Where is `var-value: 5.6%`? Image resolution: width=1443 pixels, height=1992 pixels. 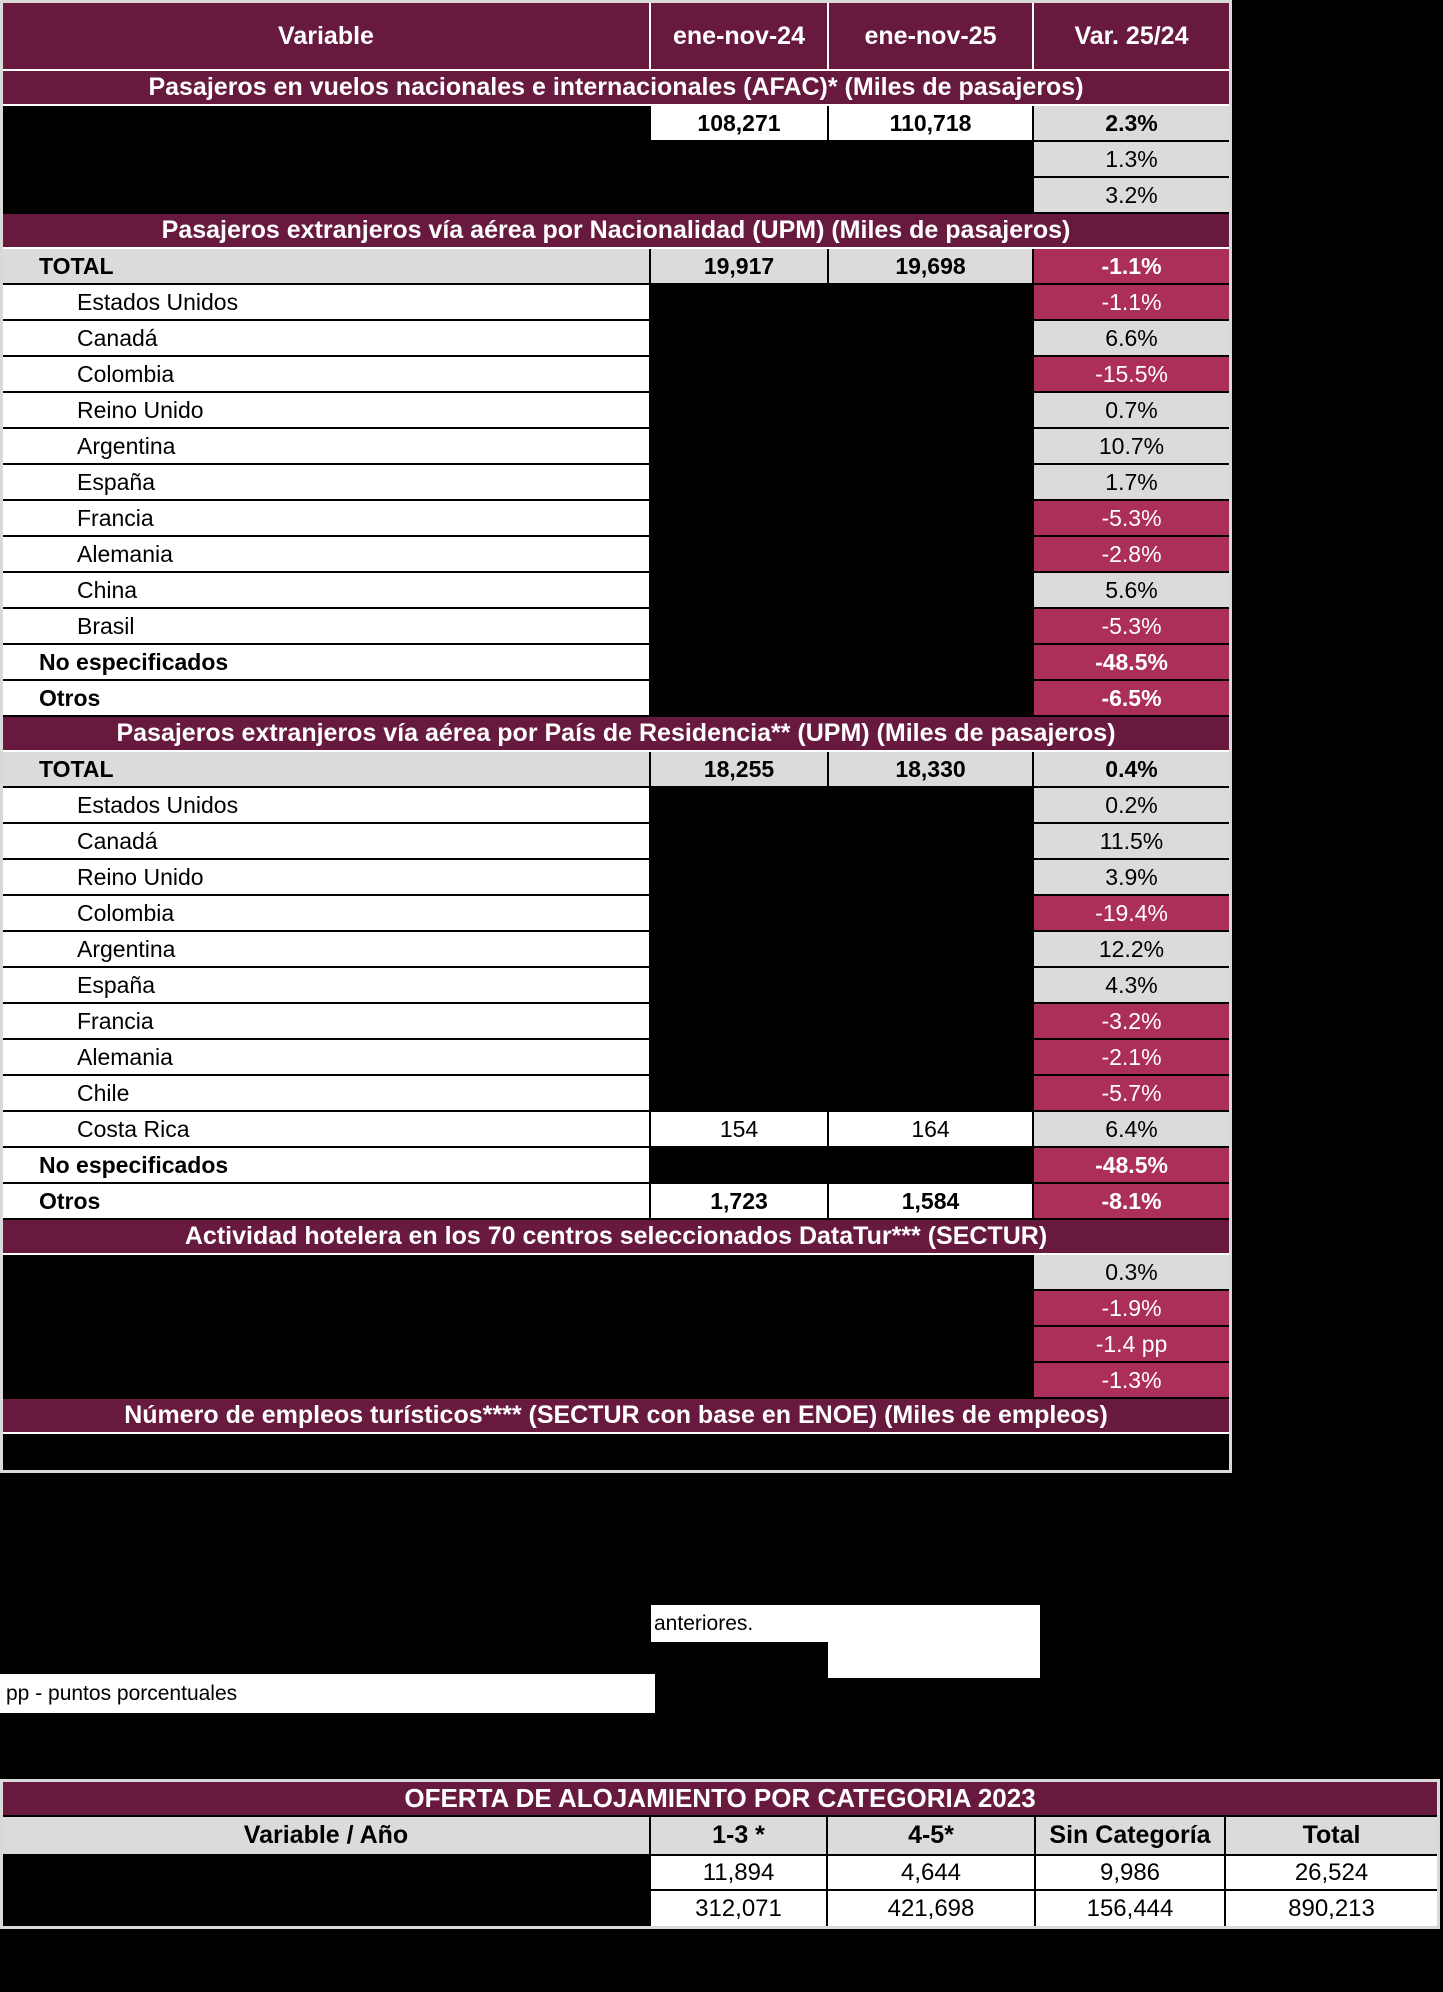 var-value: 5.6% is located at coordinates (1131, 591).